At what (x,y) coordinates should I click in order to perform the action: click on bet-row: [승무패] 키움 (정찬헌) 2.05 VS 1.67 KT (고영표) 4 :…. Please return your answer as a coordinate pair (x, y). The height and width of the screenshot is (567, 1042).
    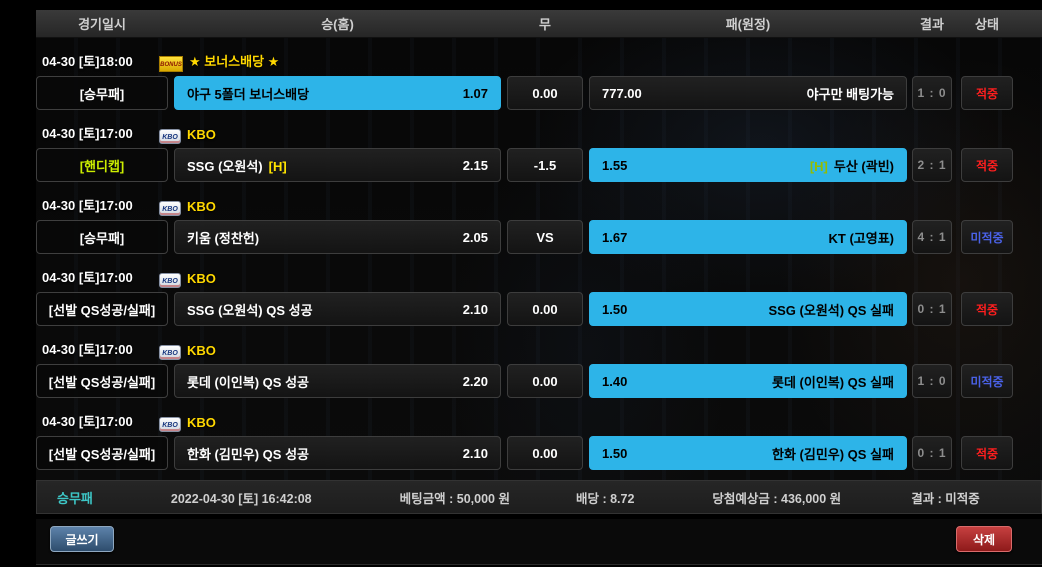
    Looking at the image, I should click on (539, 237).